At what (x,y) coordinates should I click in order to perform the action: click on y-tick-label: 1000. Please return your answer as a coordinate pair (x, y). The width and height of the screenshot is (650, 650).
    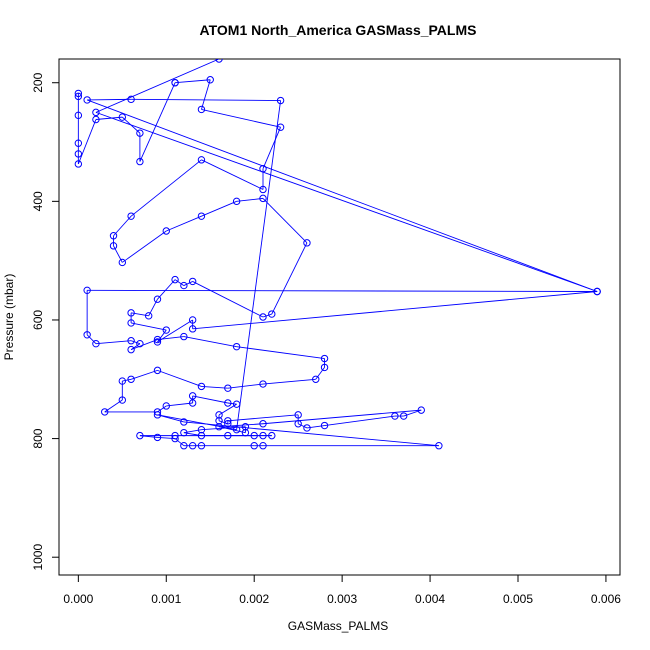
    Looking at the image, I should click on (38, 557).